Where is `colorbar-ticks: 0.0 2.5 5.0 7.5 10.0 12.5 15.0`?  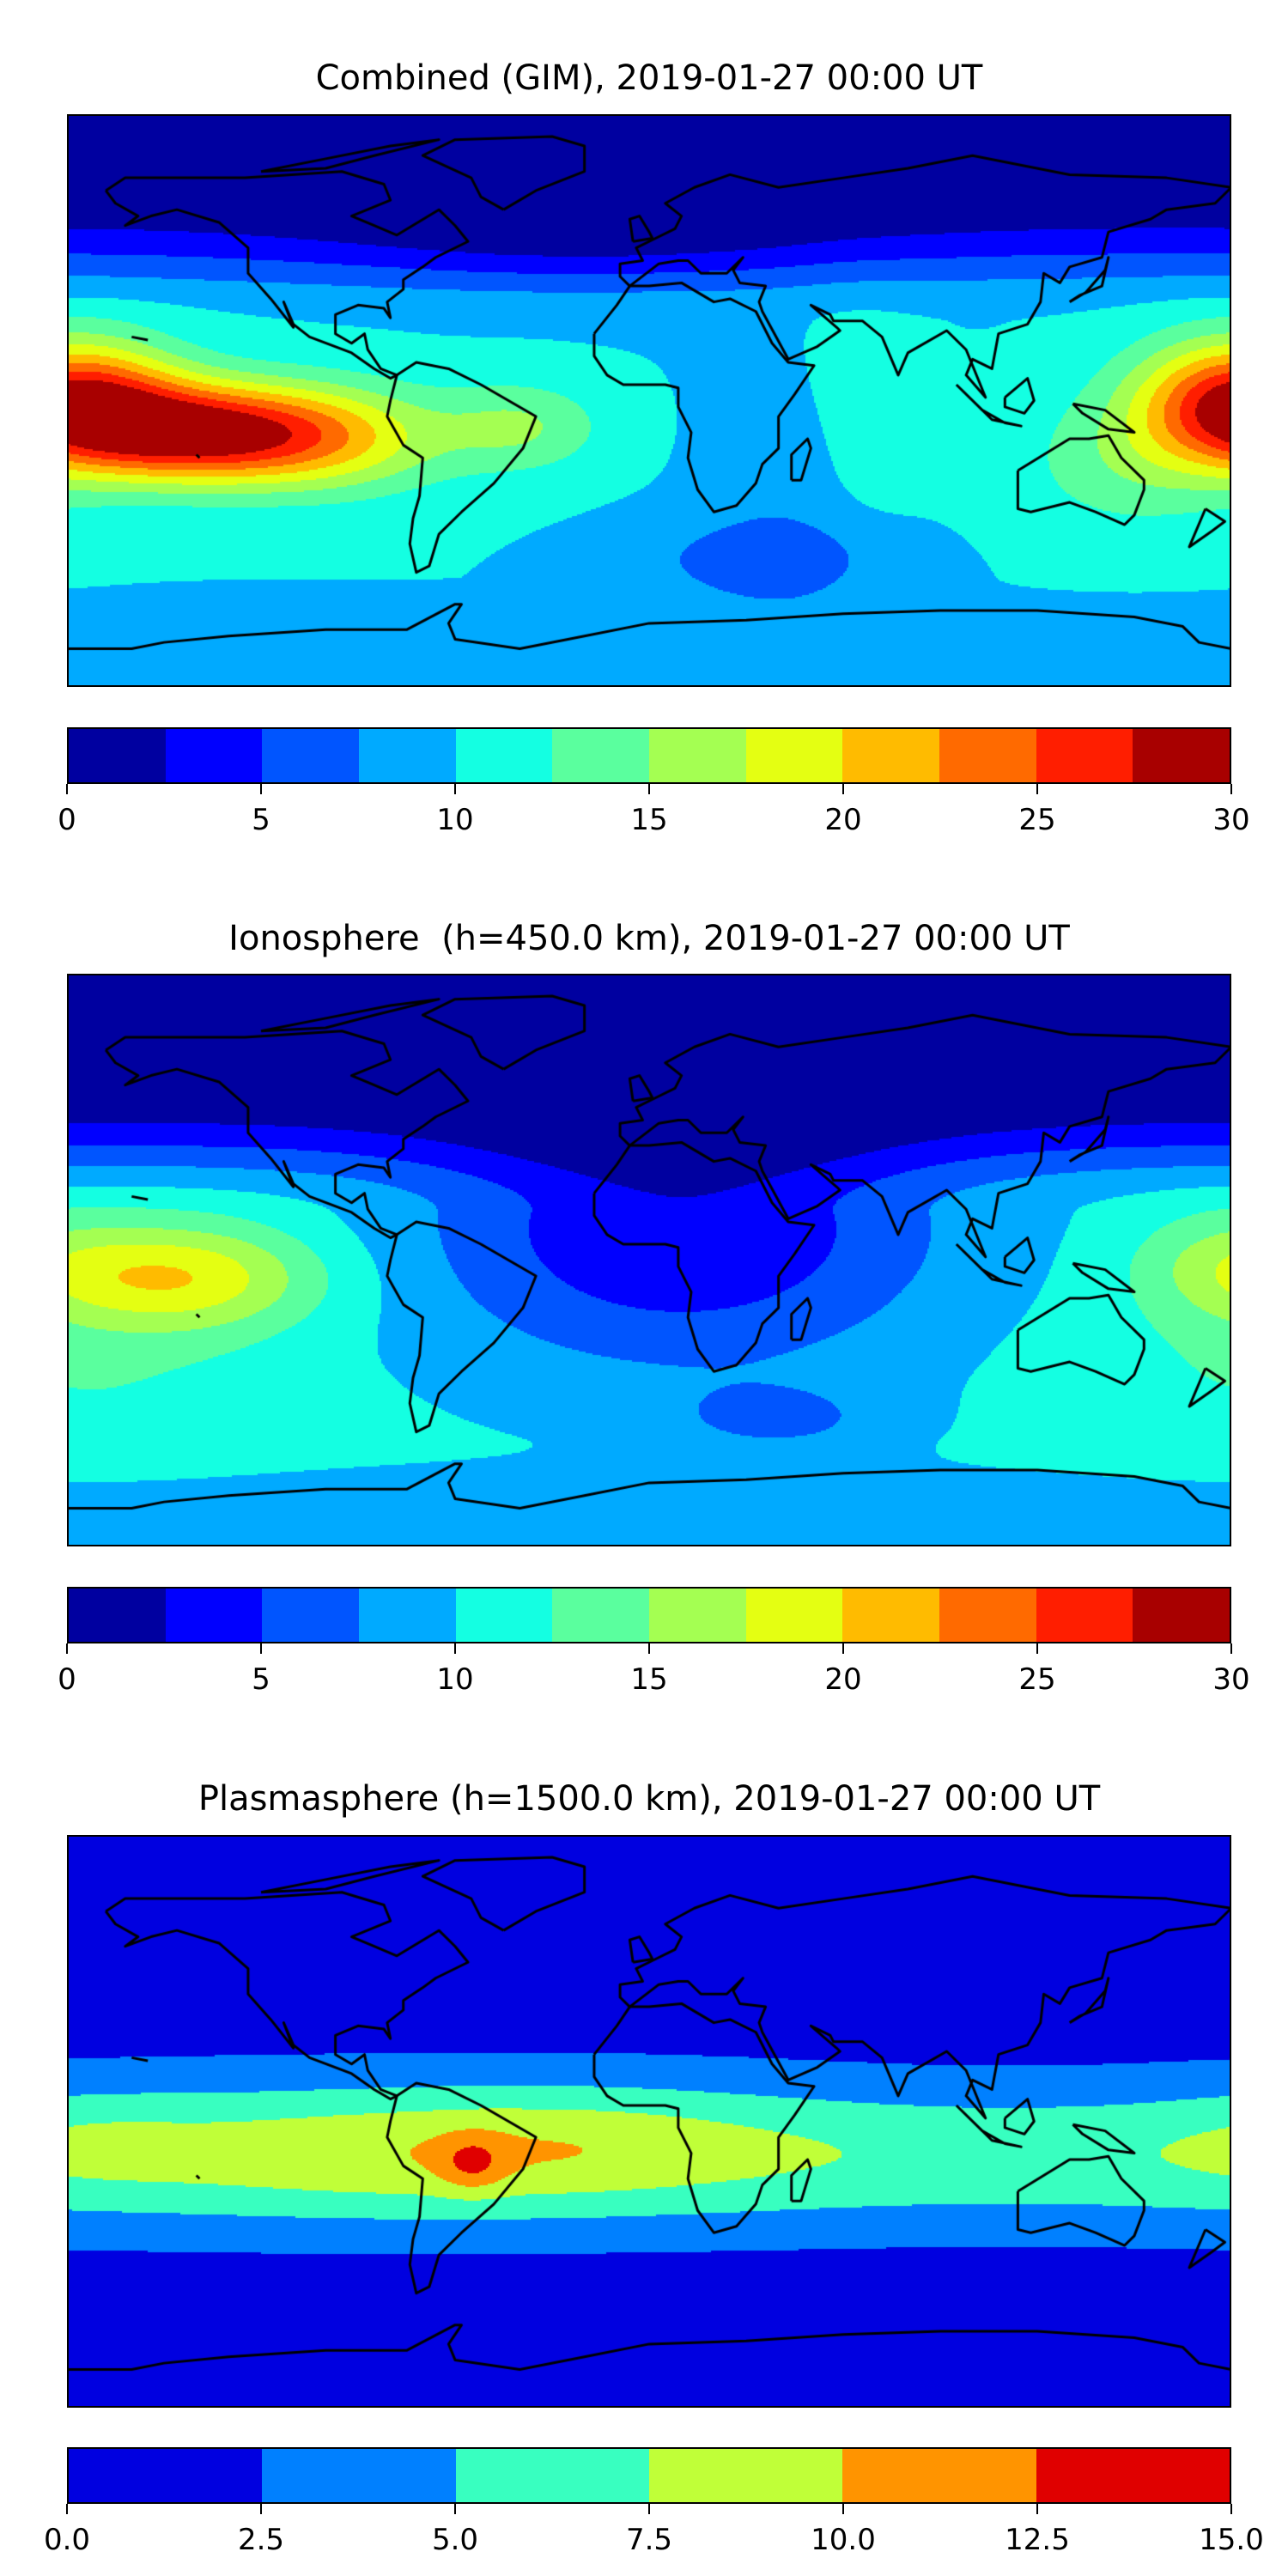
colorbar-ticks: 0.0 2.5 5.0 7.5 10.0 12.5 15.0 is located at coordinates (654, 2530).